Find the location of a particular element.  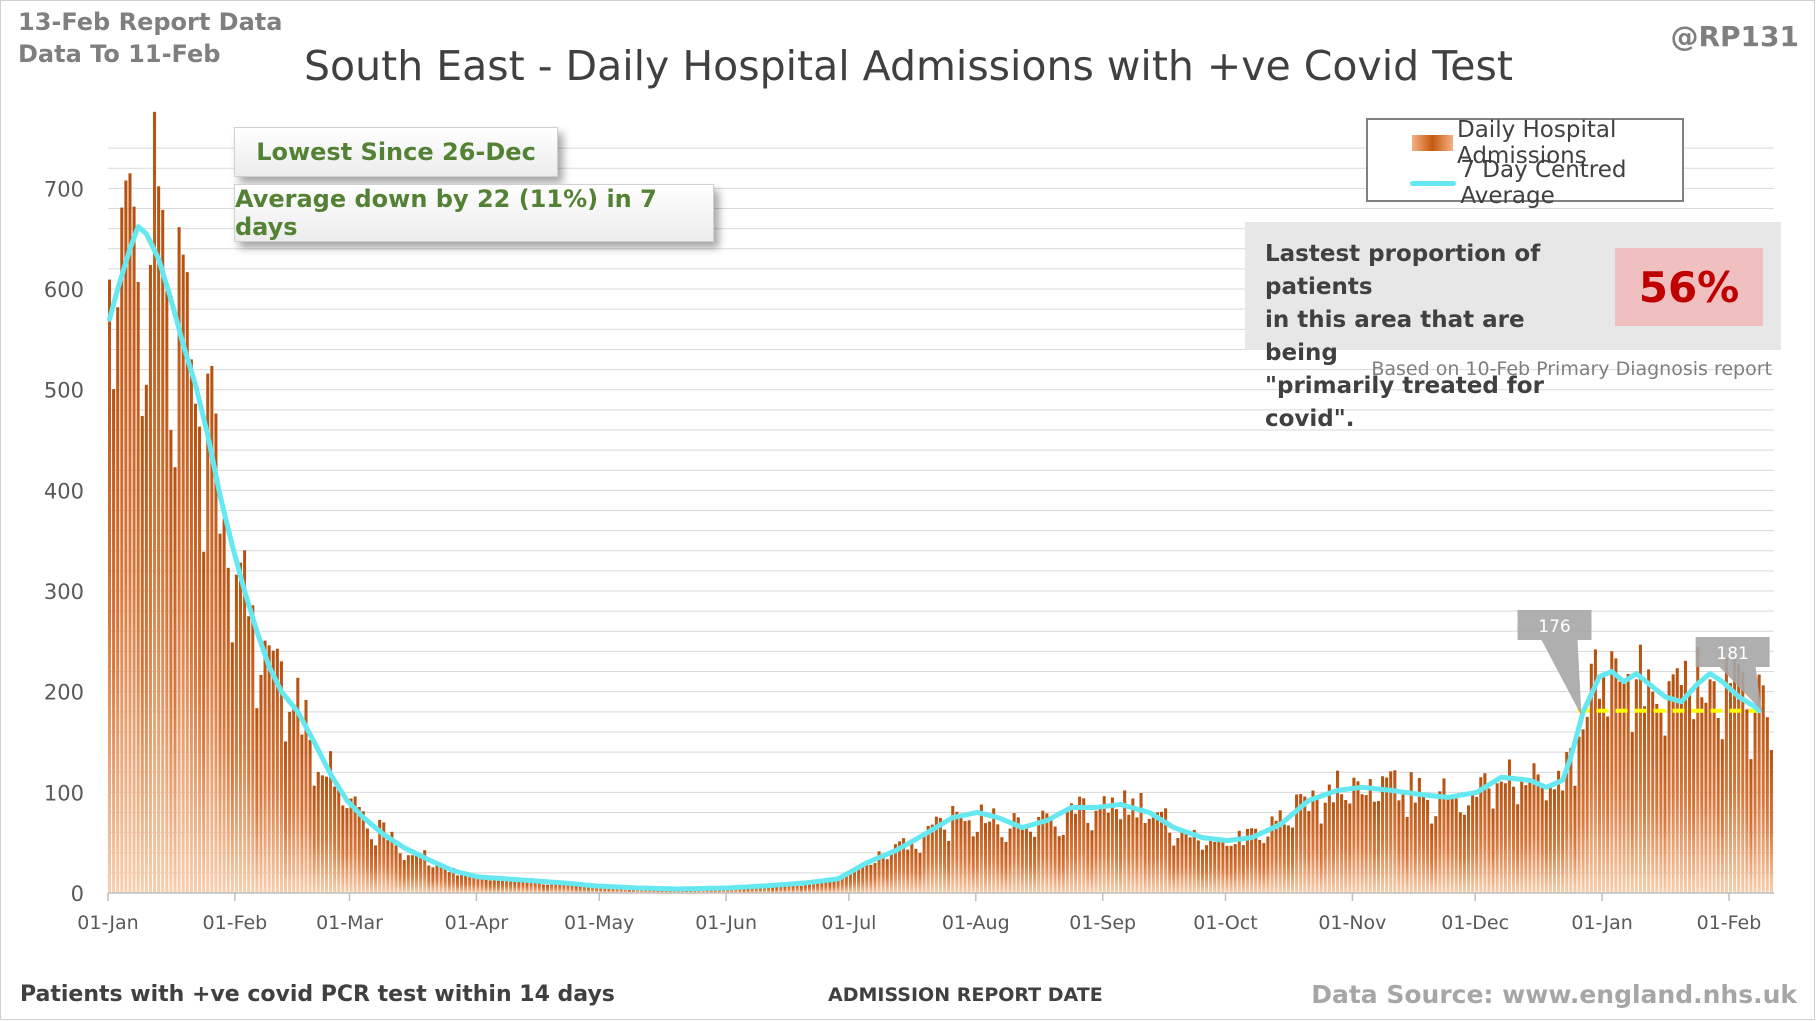

y-tick-label: 100 is located at coordinates (64, 793).